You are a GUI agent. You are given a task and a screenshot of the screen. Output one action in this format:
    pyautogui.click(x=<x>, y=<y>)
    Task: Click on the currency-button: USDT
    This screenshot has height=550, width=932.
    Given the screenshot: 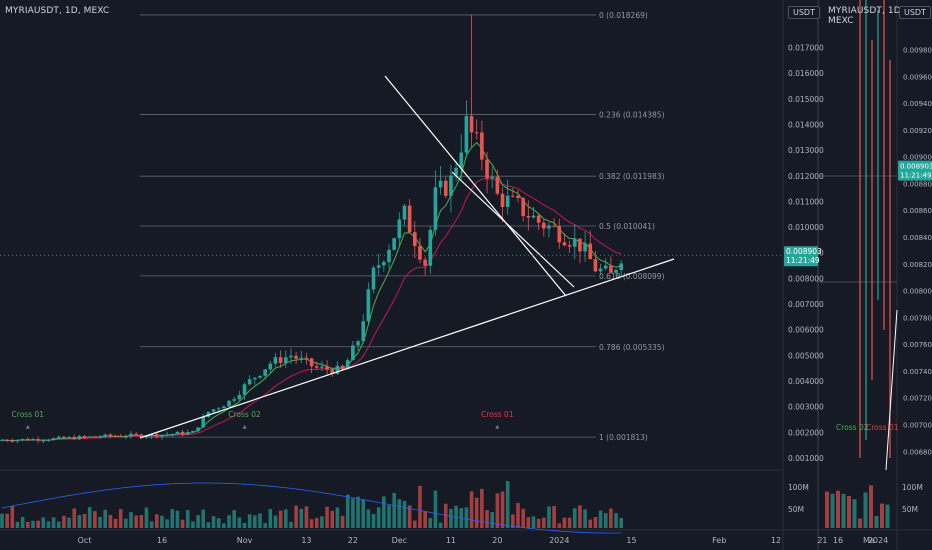 What is the action you would take?
    pyautogui.click(x=804, y=12)
    